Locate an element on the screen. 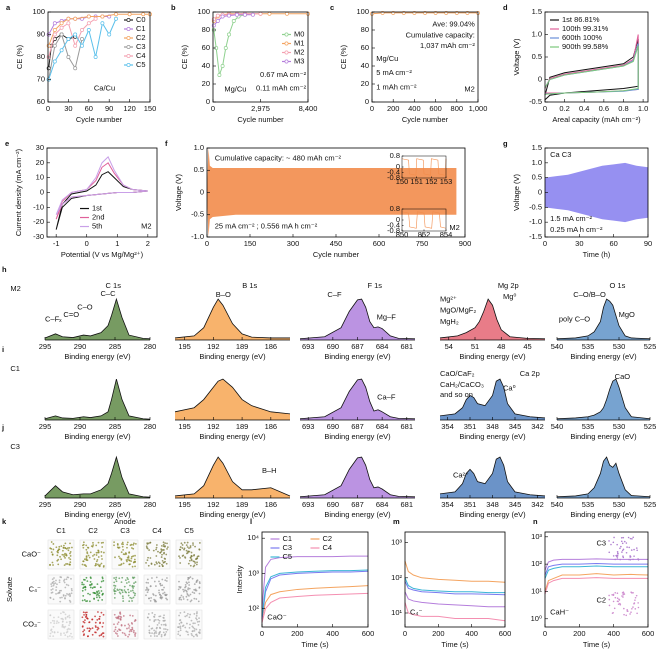 The image size is (658, 654). x-tick-label: 525 is located at coordinates (650, 504).